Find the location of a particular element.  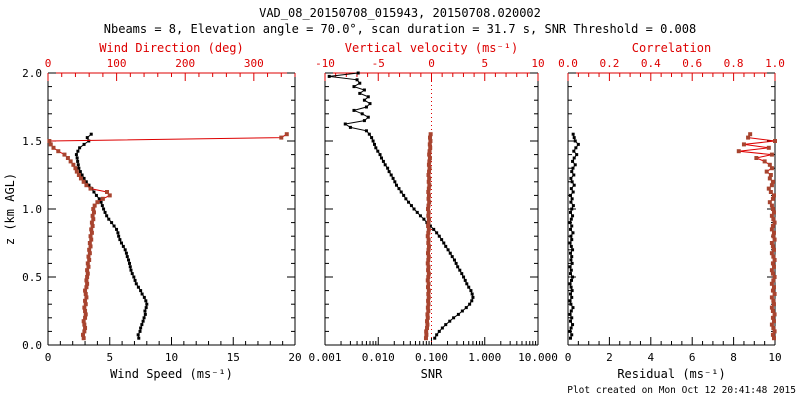

figure-title: VAD_08_20150708_015943, 20150708.020002 is located at coordinates (400, 13).